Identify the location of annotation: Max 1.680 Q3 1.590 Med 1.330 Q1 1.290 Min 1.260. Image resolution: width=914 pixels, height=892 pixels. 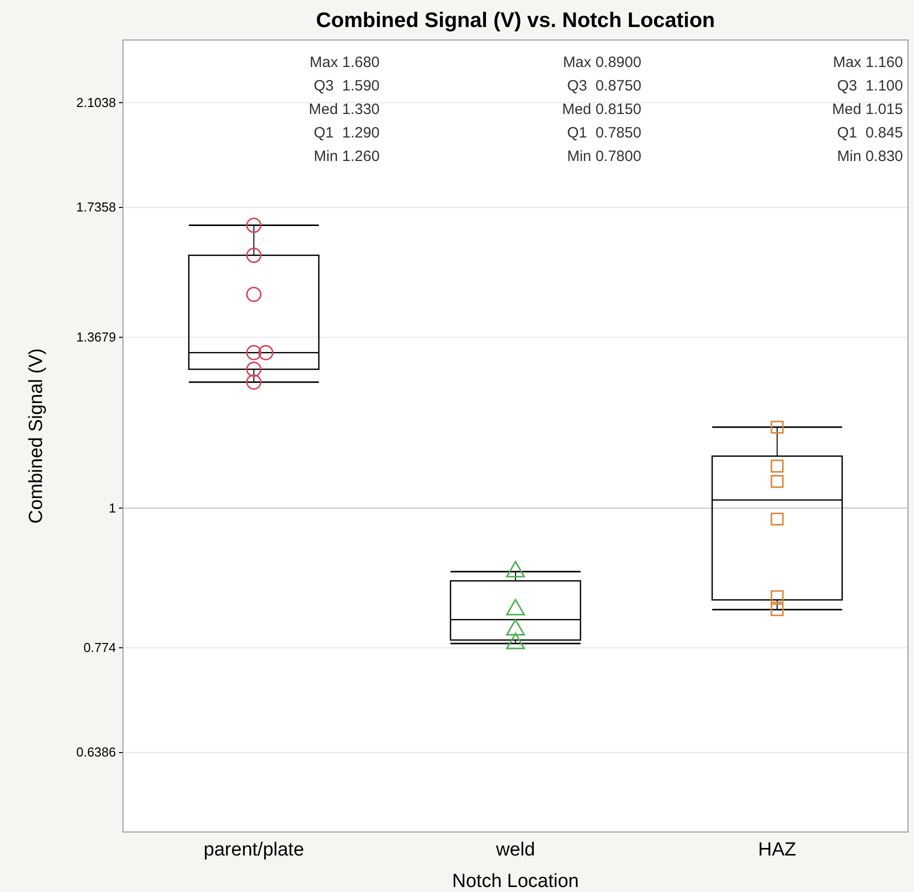
(344, 109).